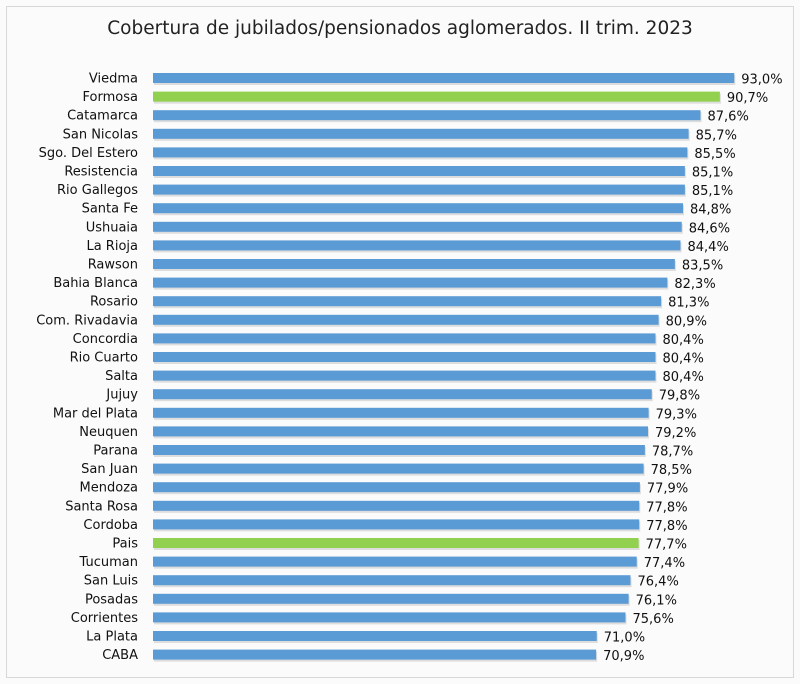  Describe the element at coordinates (666, 545) in the screenshot. I see `data-label: 77,7%` at that location.